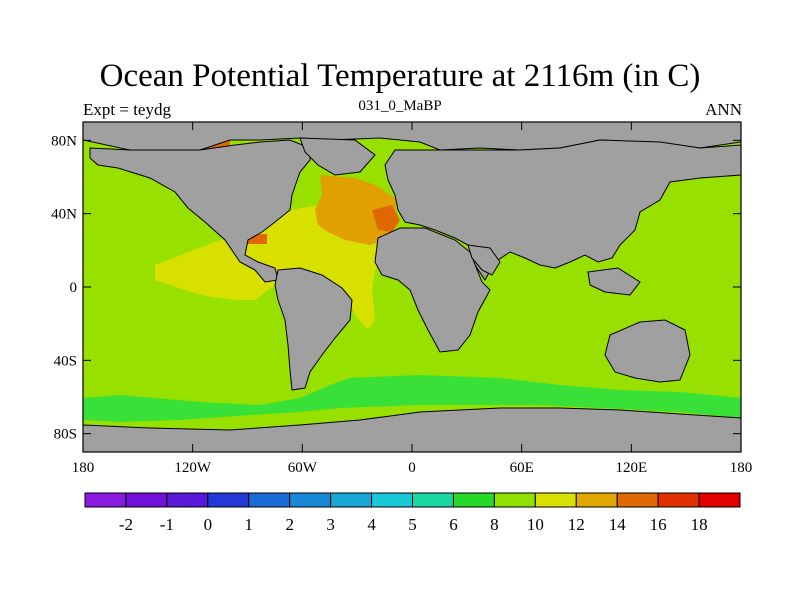 The image size is (800, 600). Describe the element at coordinates (257, 239) in the screenshot. I see `ocean-field-16-gulf` at that location.